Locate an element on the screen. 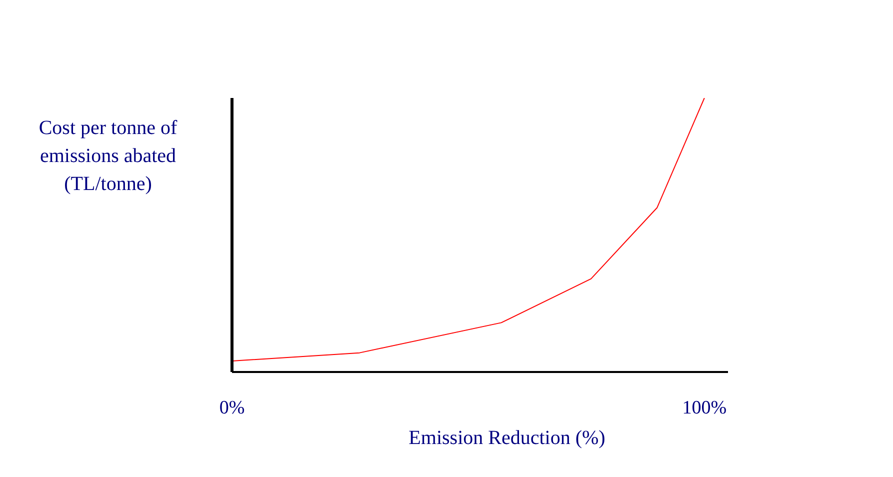 The image size is (893, 477). x-axis-title: Emission Reduction (%) is located at coordinates (507, 438).